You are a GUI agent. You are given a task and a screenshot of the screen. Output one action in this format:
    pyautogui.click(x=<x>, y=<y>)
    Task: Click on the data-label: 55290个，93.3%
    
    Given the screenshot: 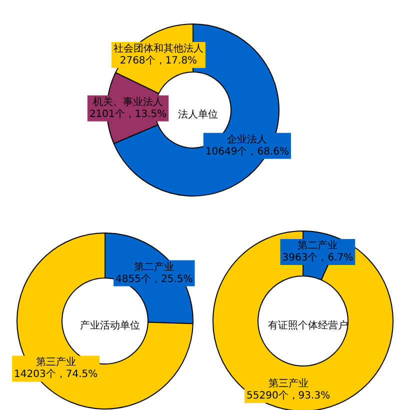 What is the action you would take?
    pyautogui.click(x=288, y=395)
    